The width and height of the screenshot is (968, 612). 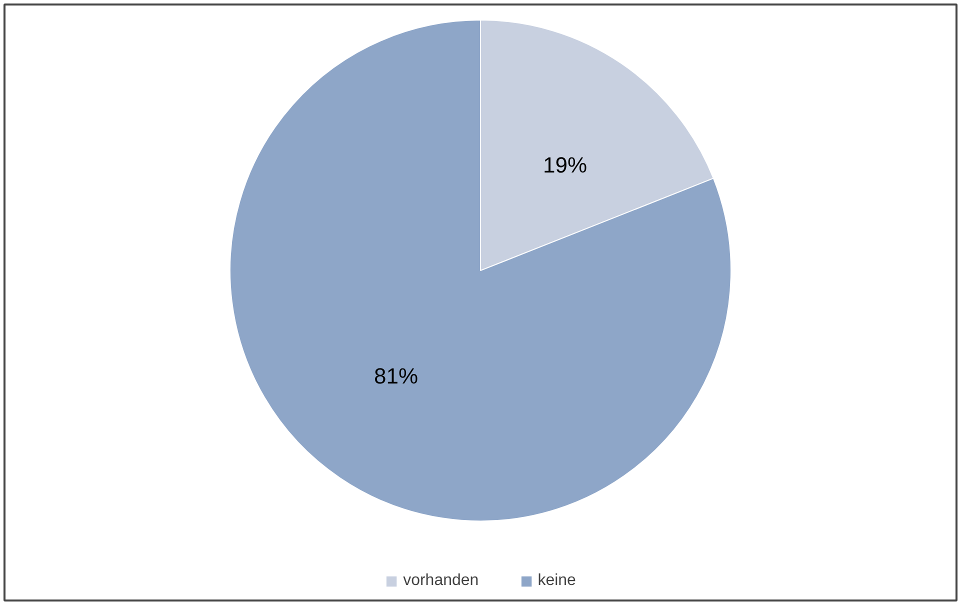 I want to click on legend-label: keine, so click(x=557, y=581).